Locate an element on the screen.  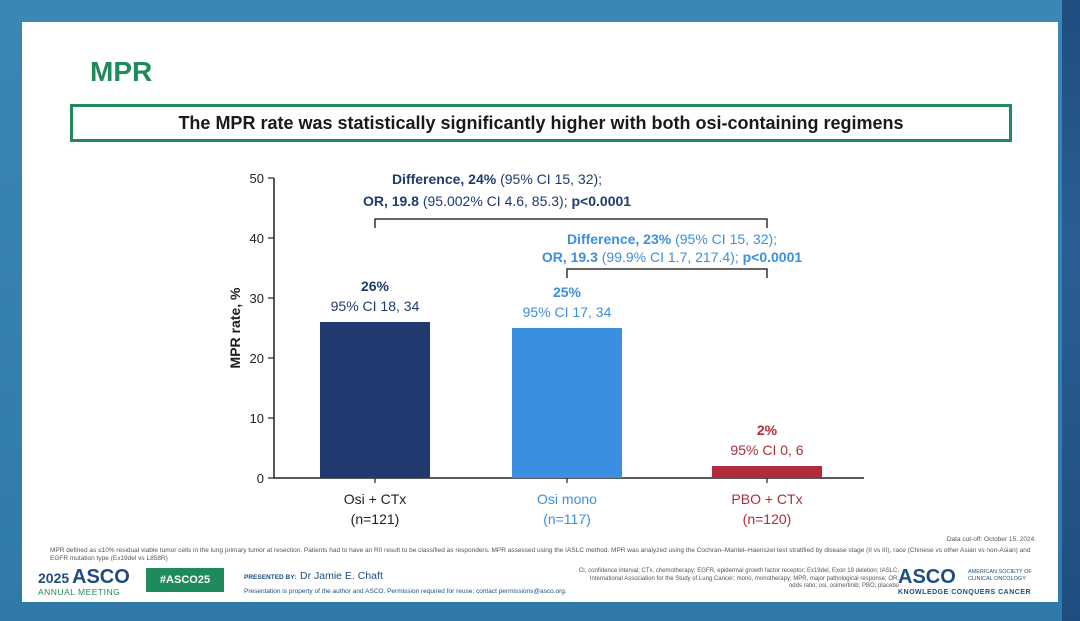
comparison-odds-ratio: OR, 19.3 (99.9% CI 1.7, 217.4); p<0.0001 is located at coordinates (672, 257).